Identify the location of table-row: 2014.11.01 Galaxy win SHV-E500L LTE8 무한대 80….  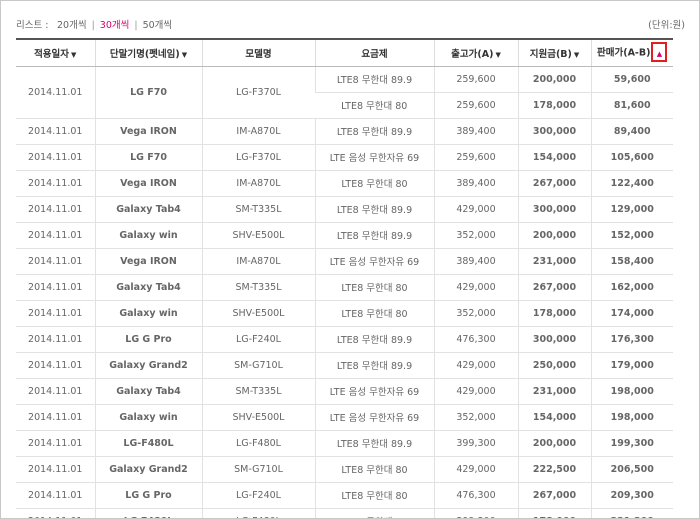
(344, 313).